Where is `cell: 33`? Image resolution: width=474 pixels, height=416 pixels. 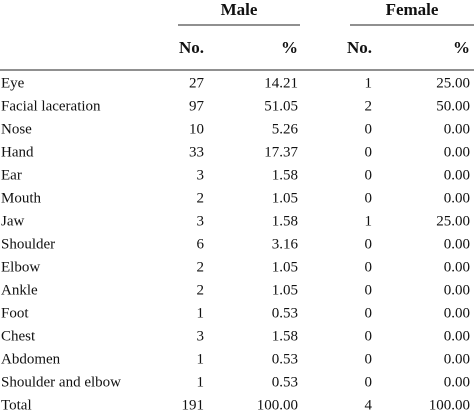 cell: 33 is located at coordinates (196, 152).